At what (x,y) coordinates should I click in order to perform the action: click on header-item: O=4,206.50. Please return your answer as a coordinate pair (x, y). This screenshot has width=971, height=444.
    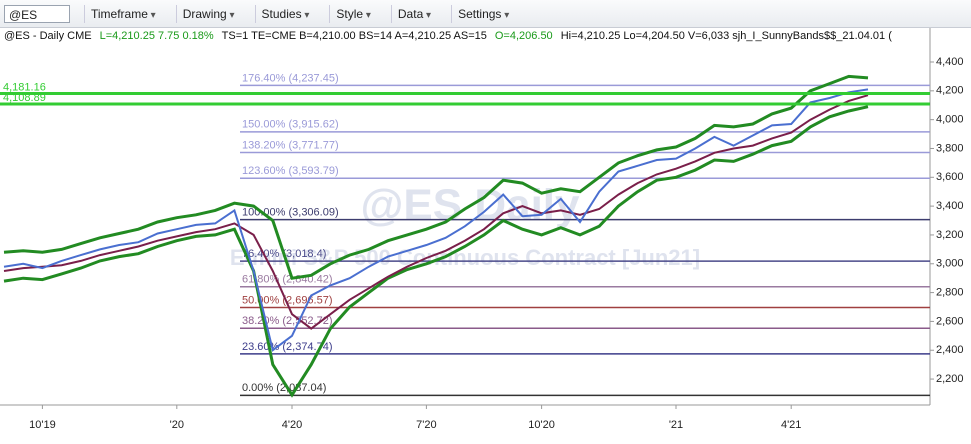
    Looking at the image, I should click on (524, 36).